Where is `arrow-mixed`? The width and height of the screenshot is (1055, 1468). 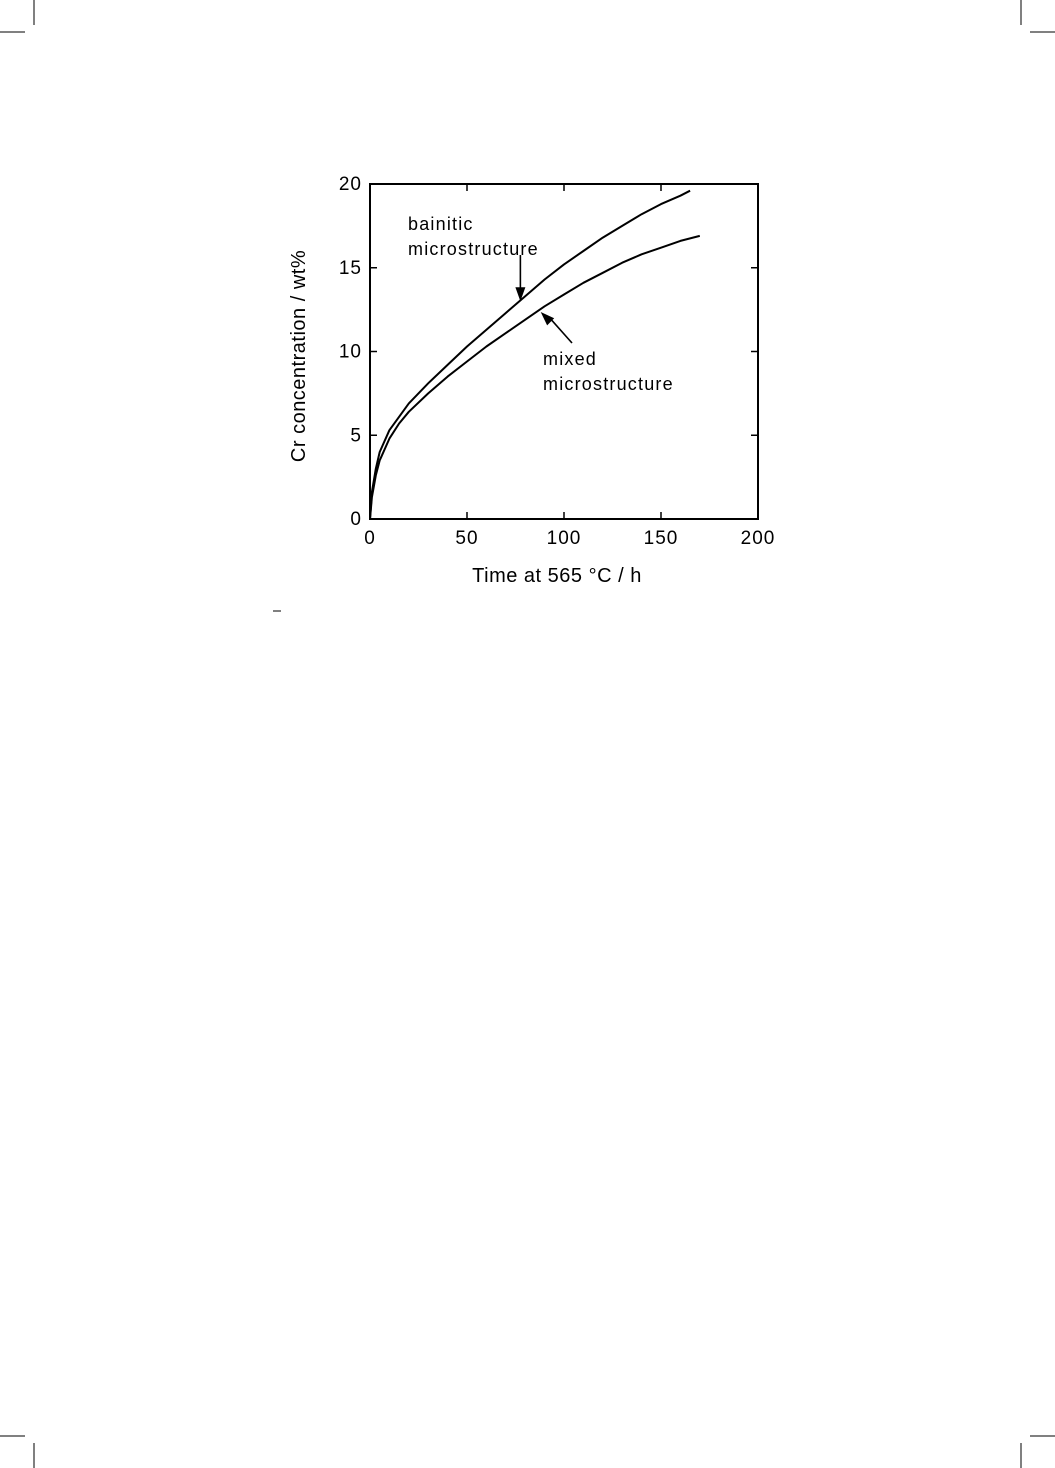 arrow-mixed is located at coordinates (561, 330).